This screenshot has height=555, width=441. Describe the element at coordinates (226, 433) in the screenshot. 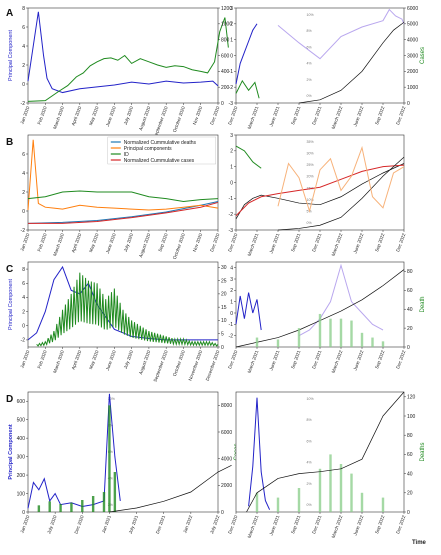

I see `y2-tick-label: 6000` at that location.